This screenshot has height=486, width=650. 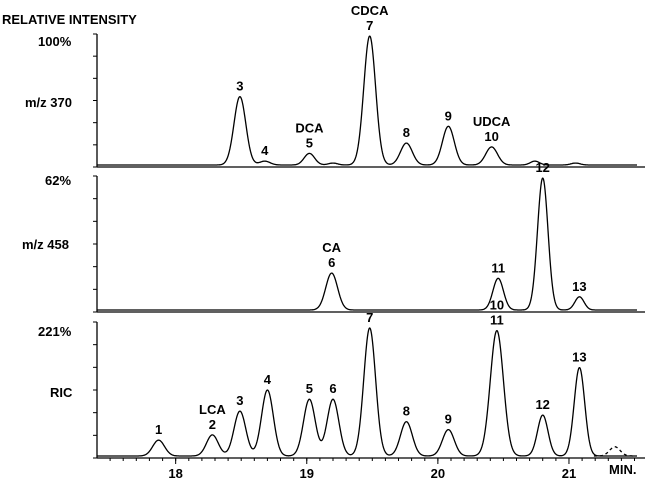 What do you see at coordinates (492, 121) in the screenshot?
I see `peak-label: UDCA` at bounding box center [492, 121].